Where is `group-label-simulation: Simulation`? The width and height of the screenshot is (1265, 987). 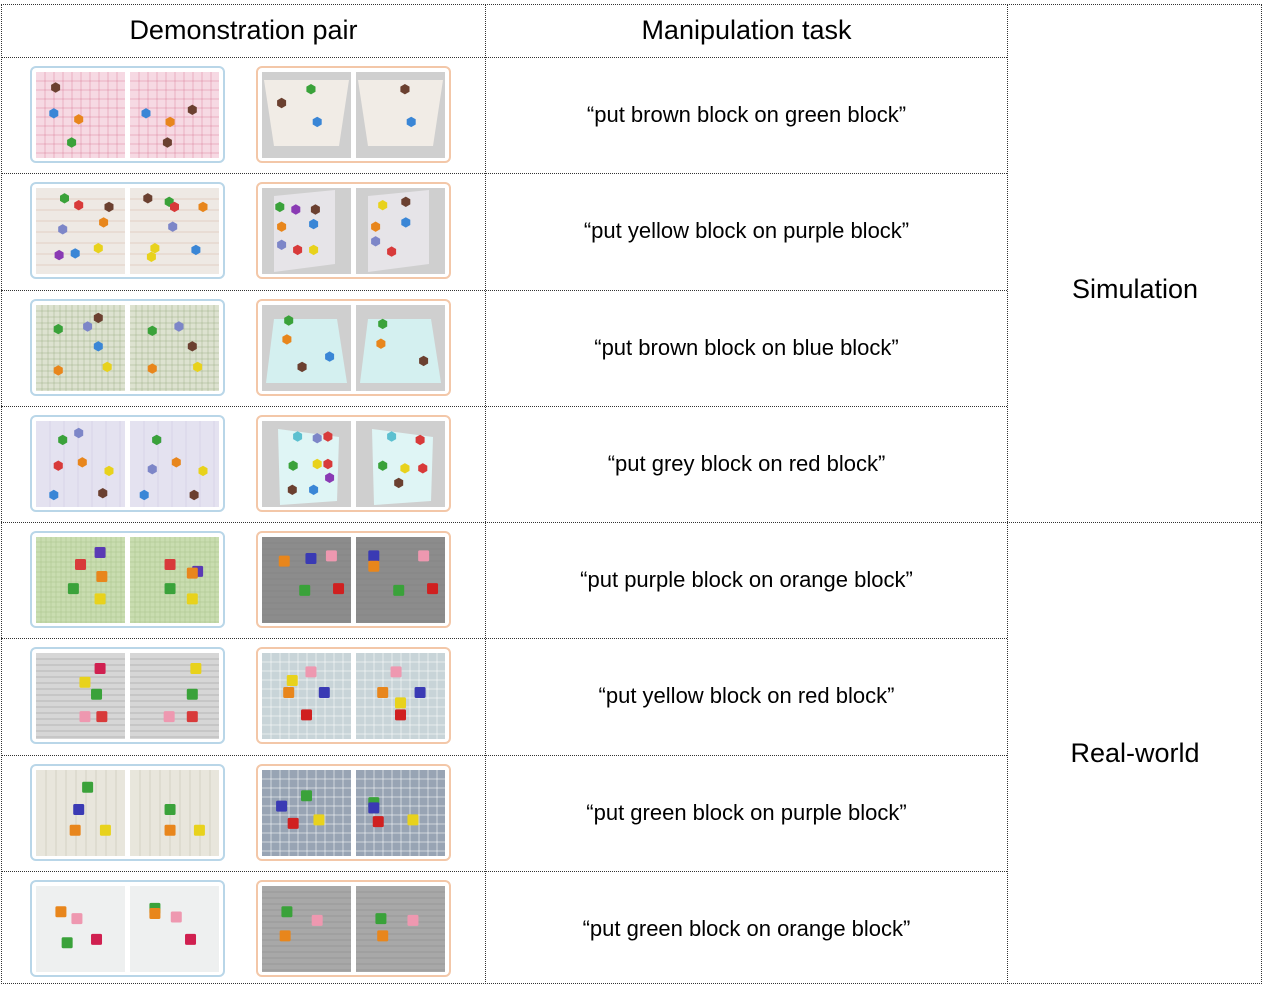
group-label-simulation: Simulation is located at coordinates (1135, 288).